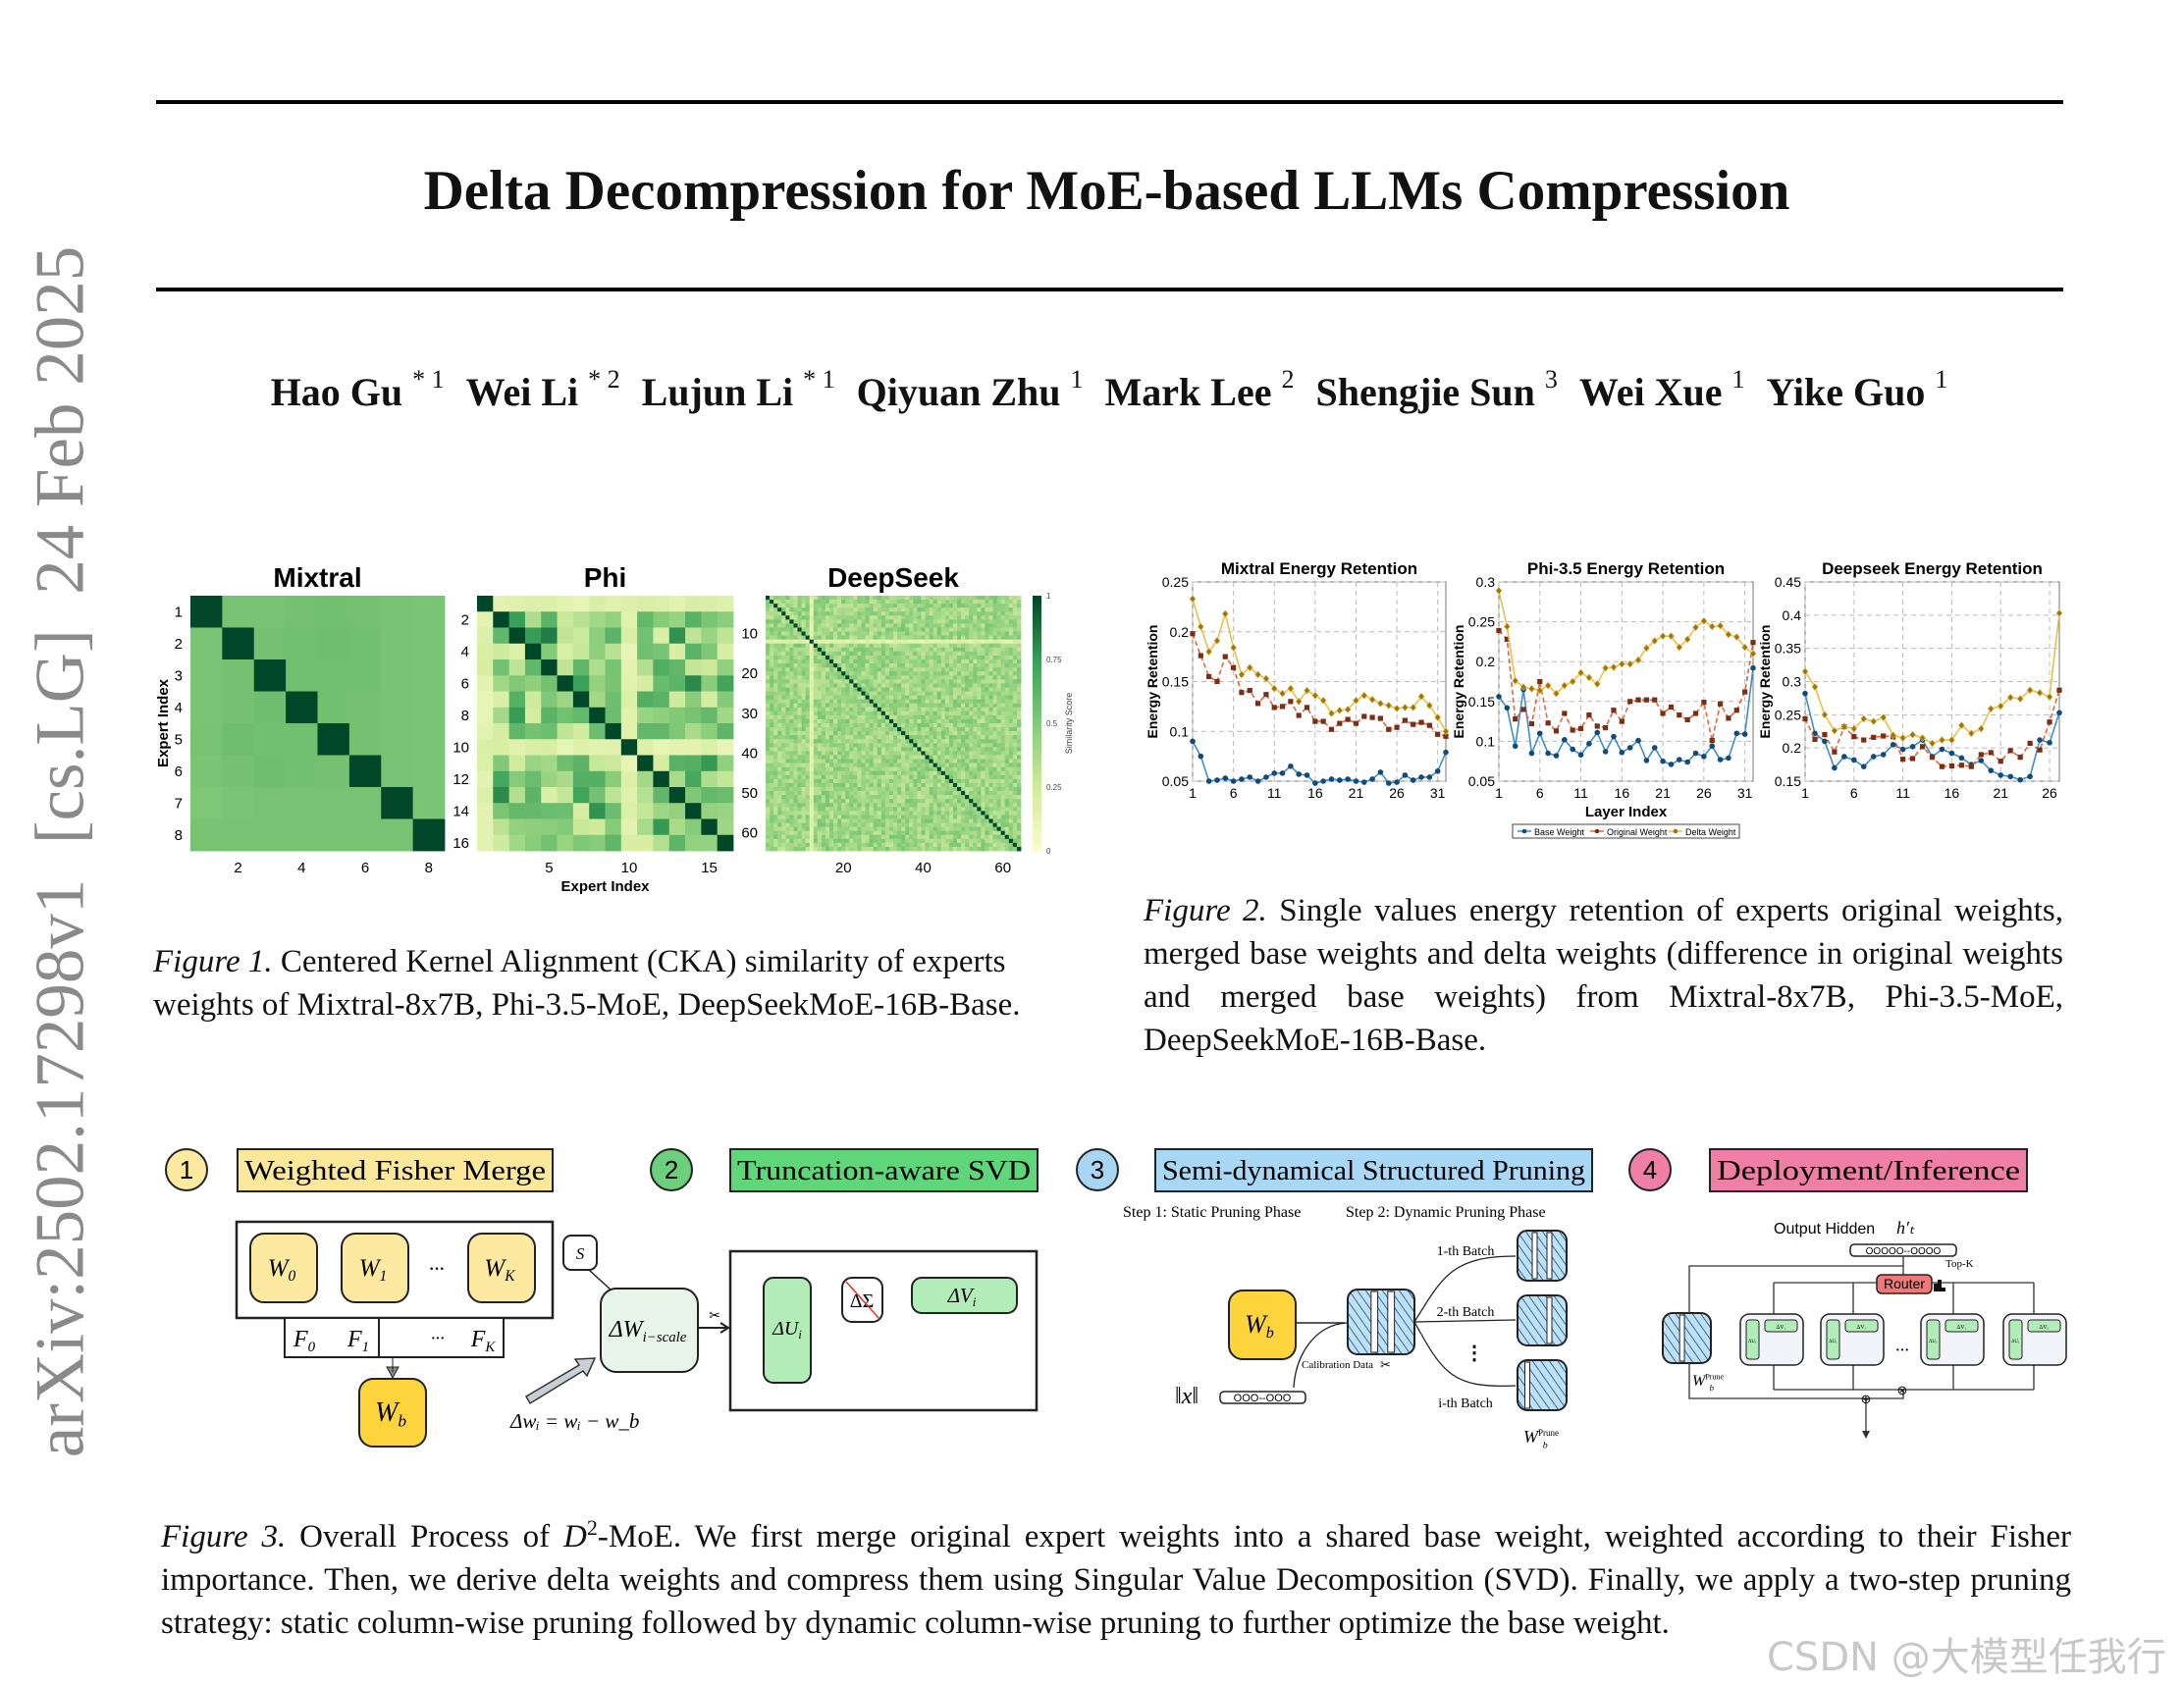  What do you see at coordinates (1572, 749) in the screenshot?
I see `data-point` at bounding box center [1572, 749].